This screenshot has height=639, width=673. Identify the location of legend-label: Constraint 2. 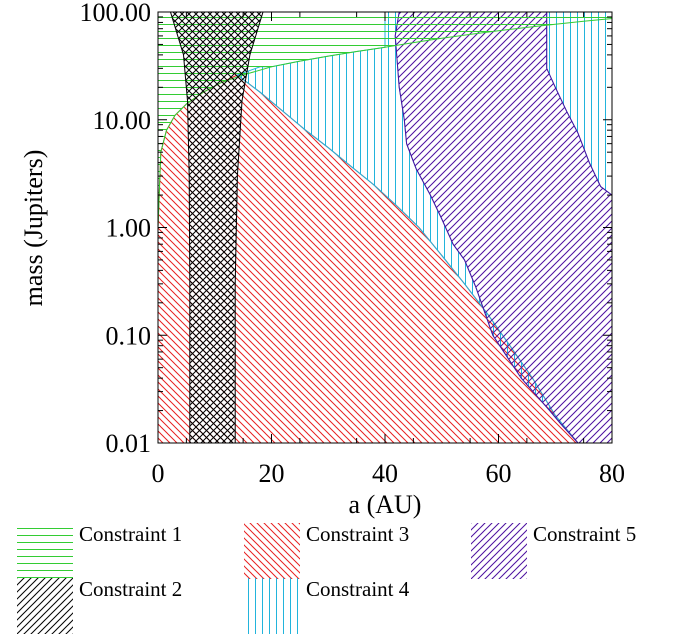
(130, 589).